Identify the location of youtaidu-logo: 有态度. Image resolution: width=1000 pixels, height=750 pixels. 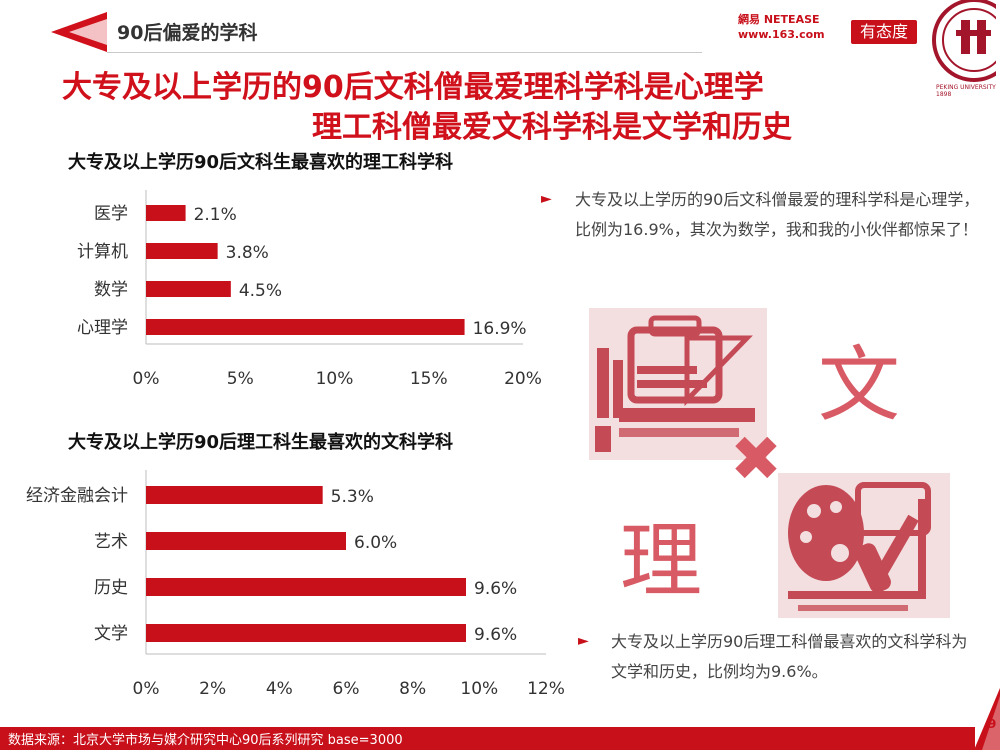
(884, 32).